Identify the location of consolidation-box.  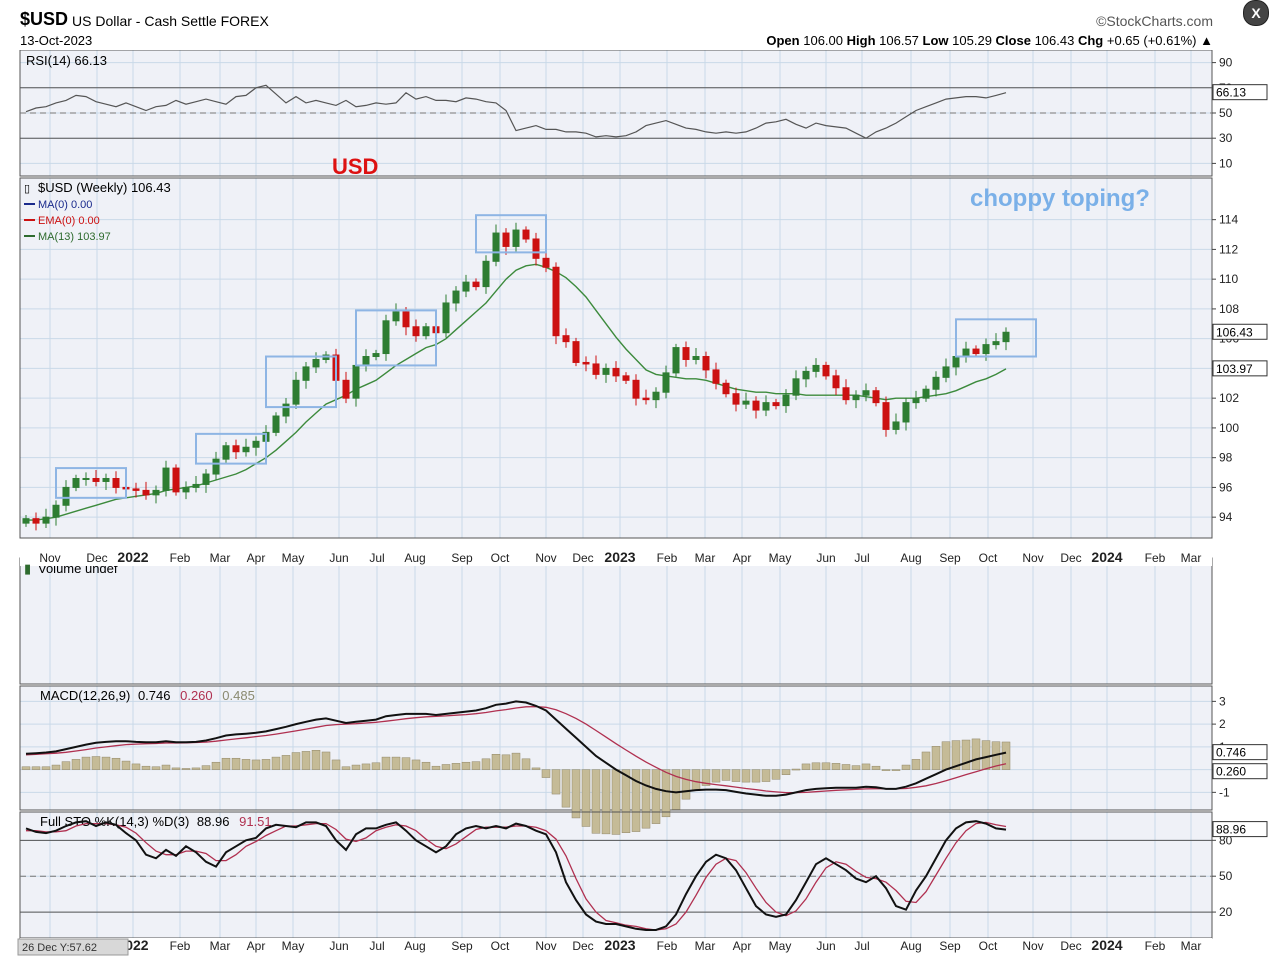
(91, 483).